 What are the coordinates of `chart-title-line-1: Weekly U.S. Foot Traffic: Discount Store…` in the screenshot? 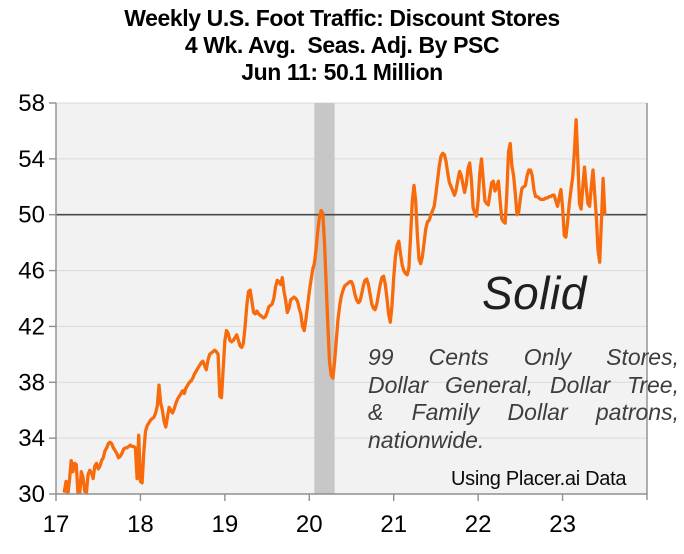 It's located at (342, 18).